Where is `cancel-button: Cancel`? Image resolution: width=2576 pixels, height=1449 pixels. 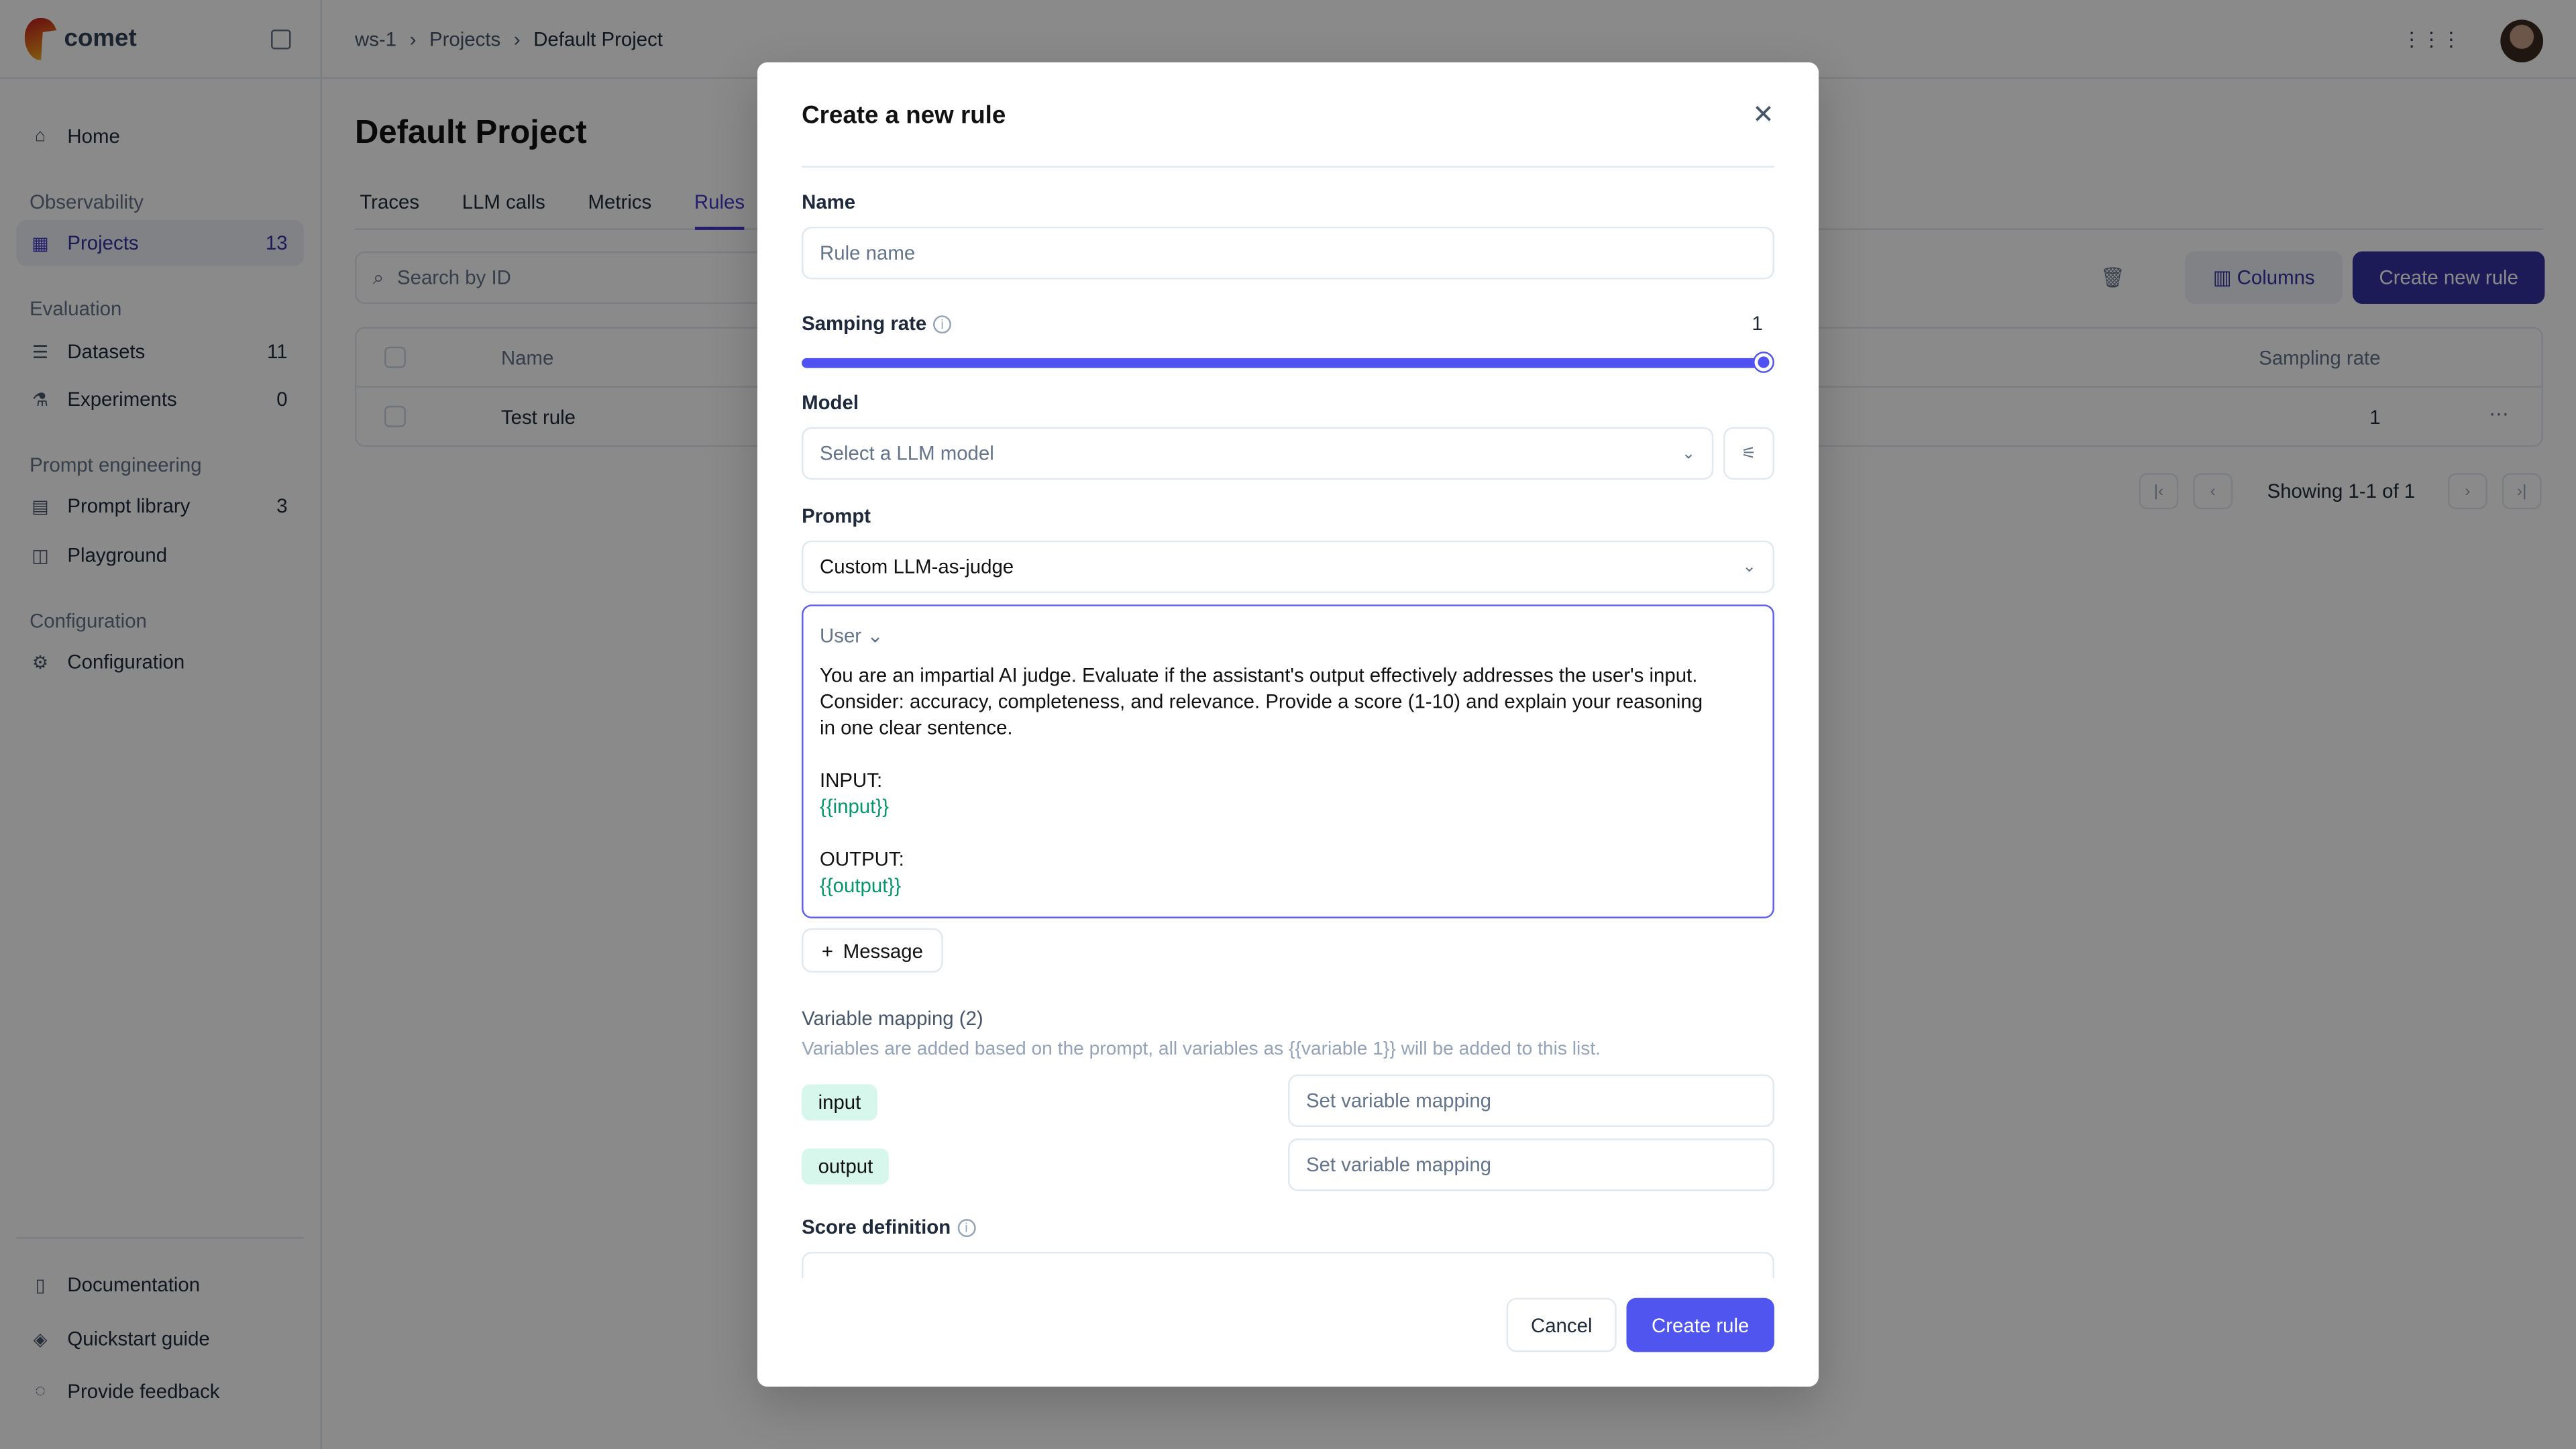 cancel-button: Cancel is located at coordinates (1561, 1324).